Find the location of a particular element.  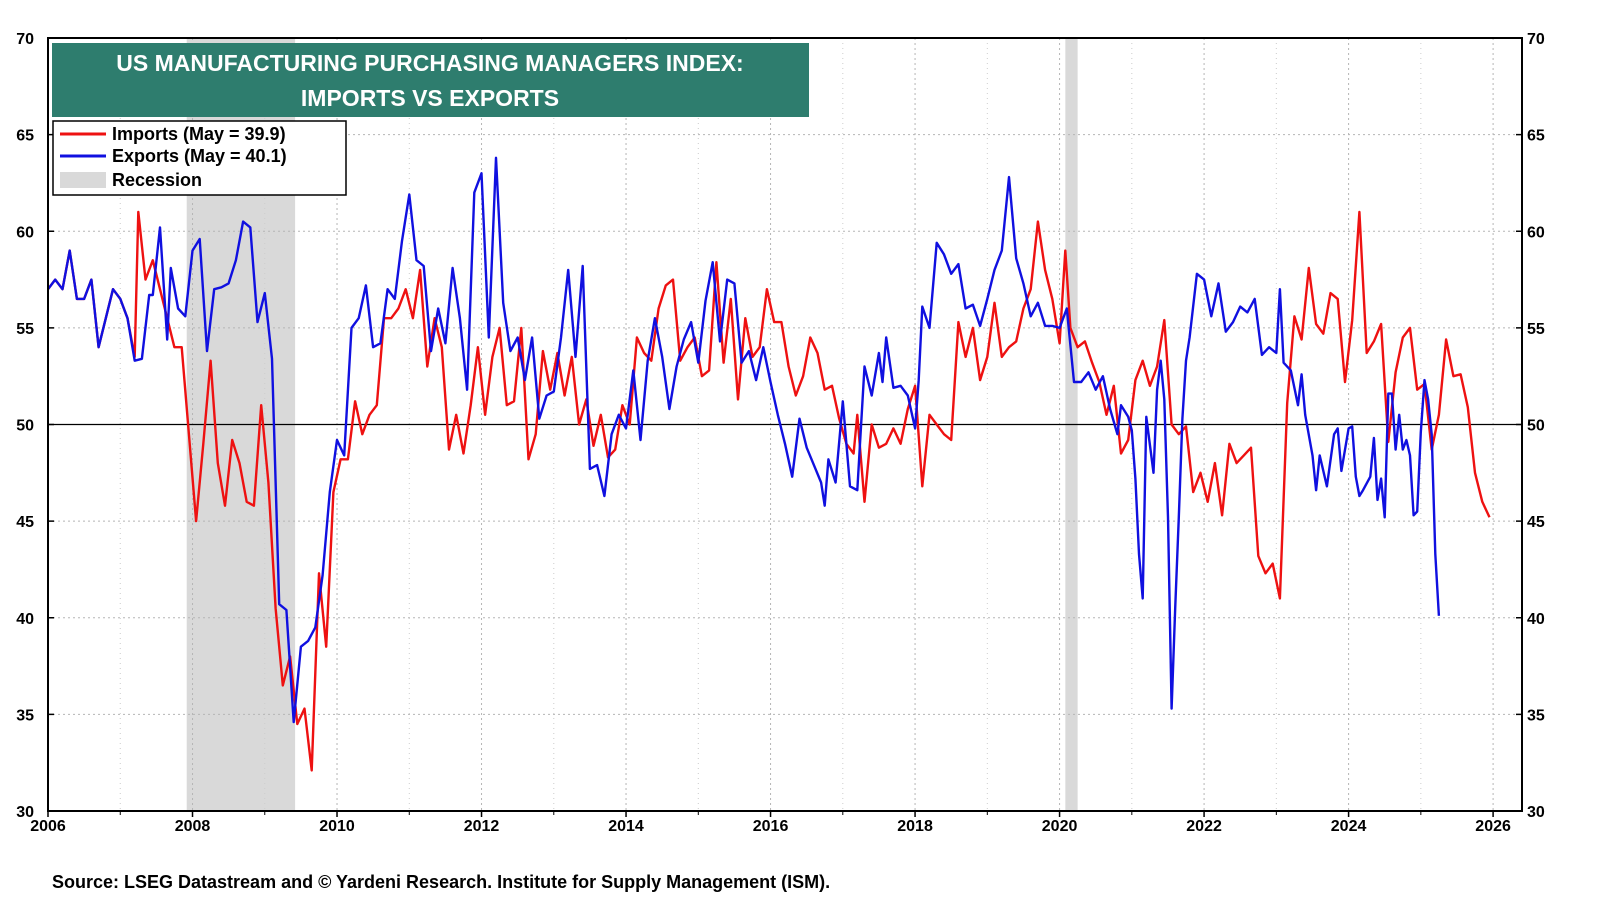

x-tick-label-2018: 2018 is located at coordinates (915, 826).